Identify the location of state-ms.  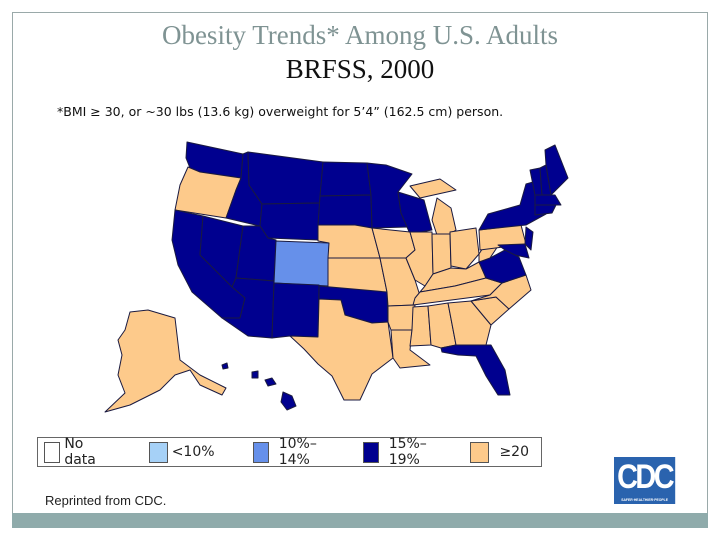
(420, 326).